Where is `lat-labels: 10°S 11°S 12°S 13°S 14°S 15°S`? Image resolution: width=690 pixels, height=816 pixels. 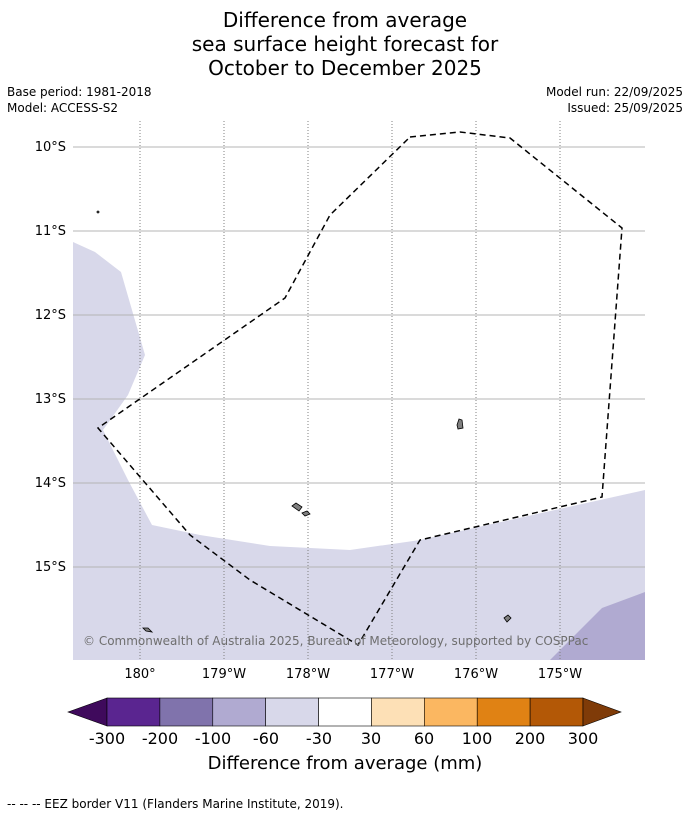
lat-labels: 10°S 11°S 12°S 13°S 14°S 15°S is located at coordinates (50, 357).